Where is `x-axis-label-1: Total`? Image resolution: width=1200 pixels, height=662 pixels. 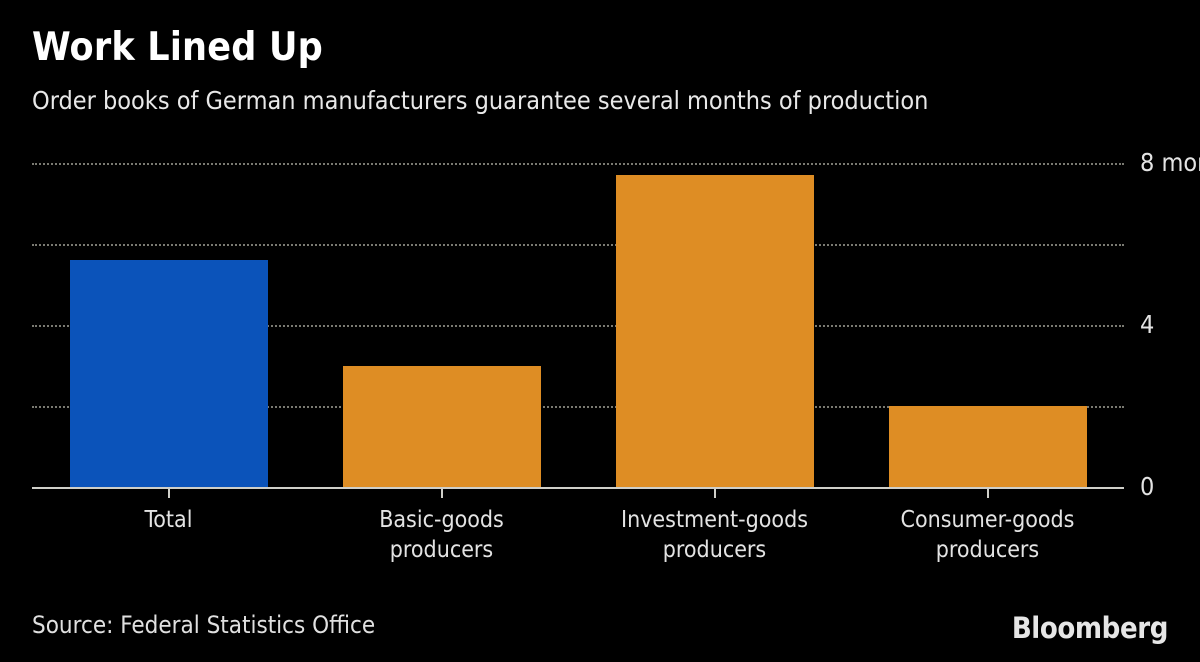
x-axis-label-1: Total is located at coordinates (168, 520).